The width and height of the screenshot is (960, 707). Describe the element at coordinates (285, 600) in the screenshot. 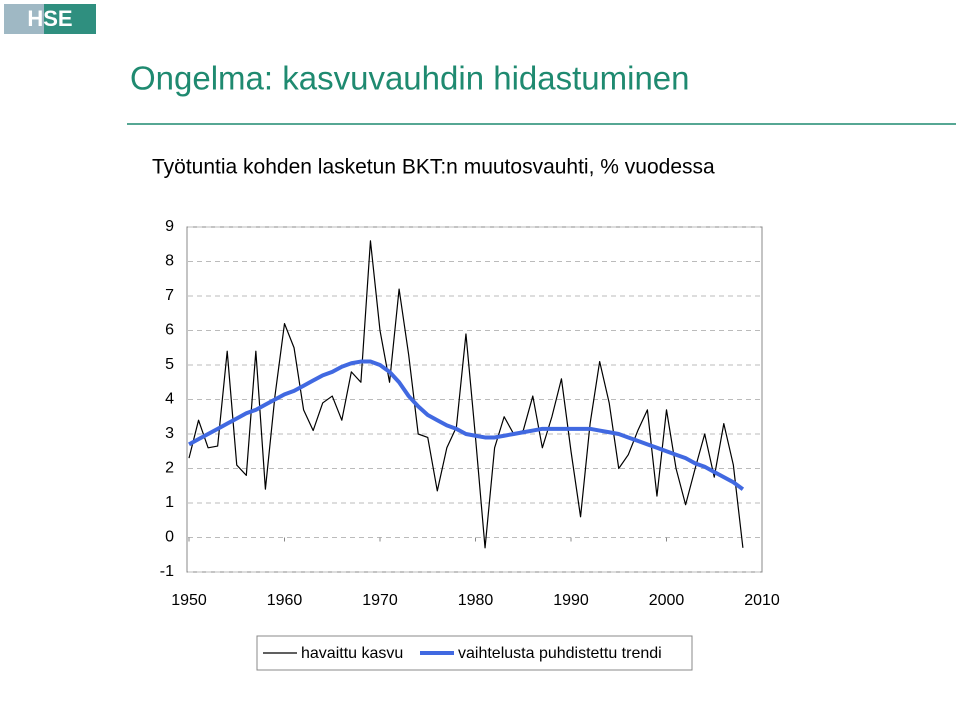

I see `x-tick-label: 1960` at that location.